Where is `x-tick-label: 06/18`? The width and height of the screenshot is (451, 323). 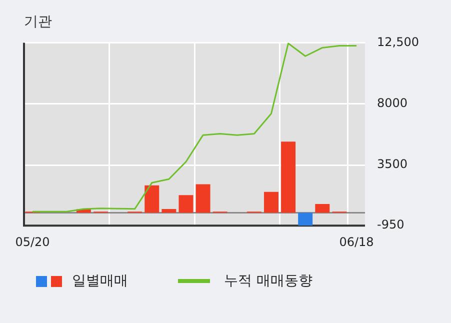
x-tick-label: 06/18 is located at coordinates (356, 241).